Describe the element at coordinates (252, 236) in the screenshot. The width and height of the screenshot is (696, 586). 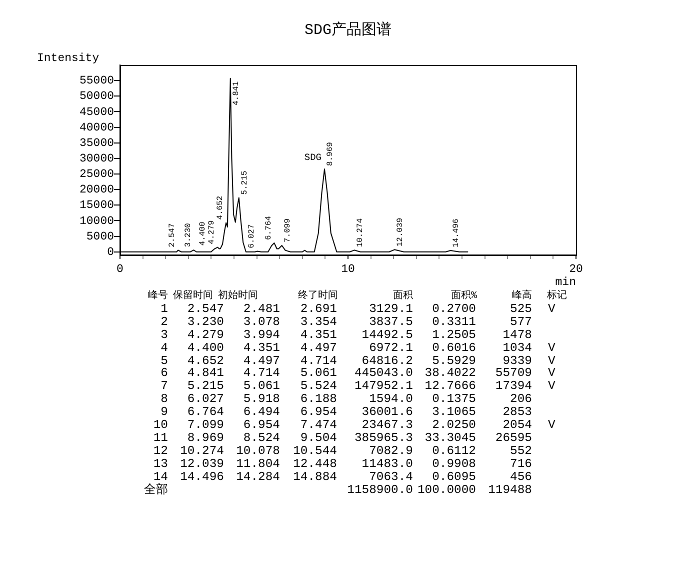
I see `annotation: 6.027` at that location.